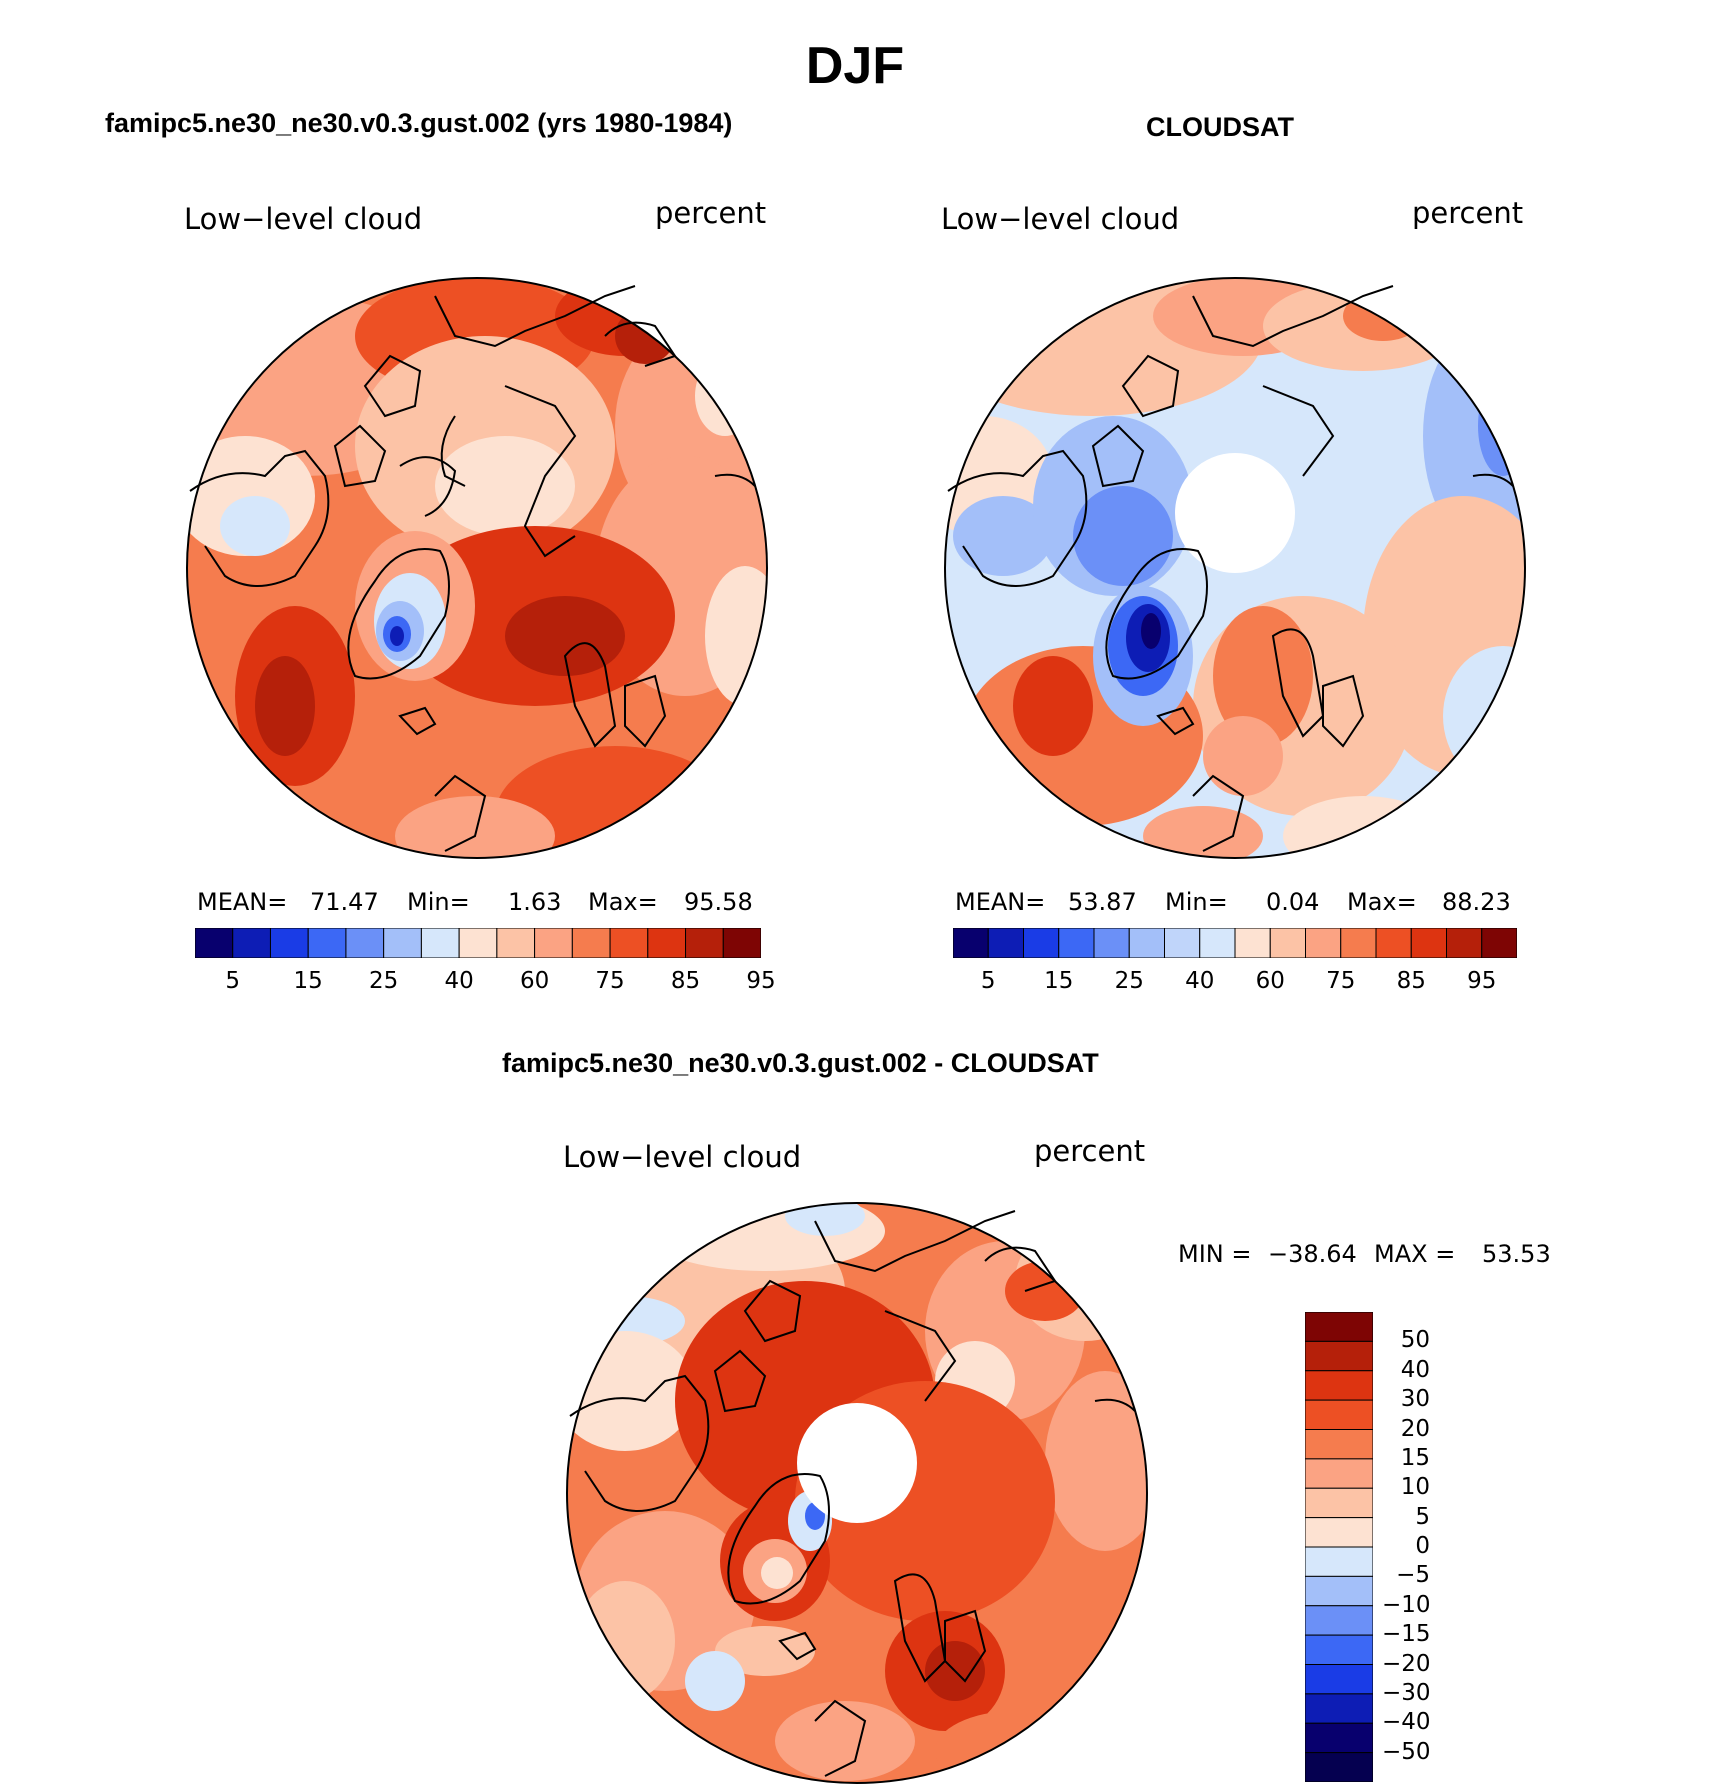 This screenshot has height=1790, width=1710. I want to click on difference-colorbar, so click(1339, 1547).